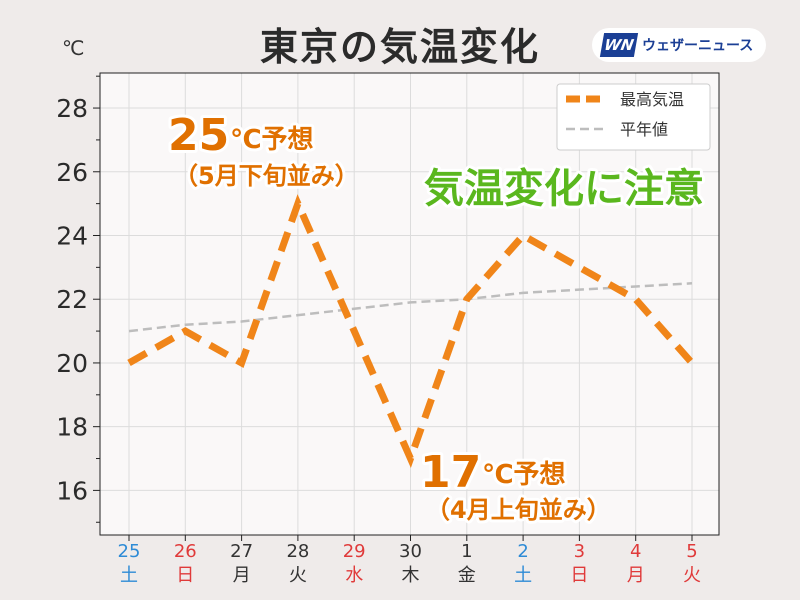 The image size is (800, 600). Describe the element at coordinates (266, 176) in the screenshot. I see `annotation-high-note: （5月下旬並み）` at that location.